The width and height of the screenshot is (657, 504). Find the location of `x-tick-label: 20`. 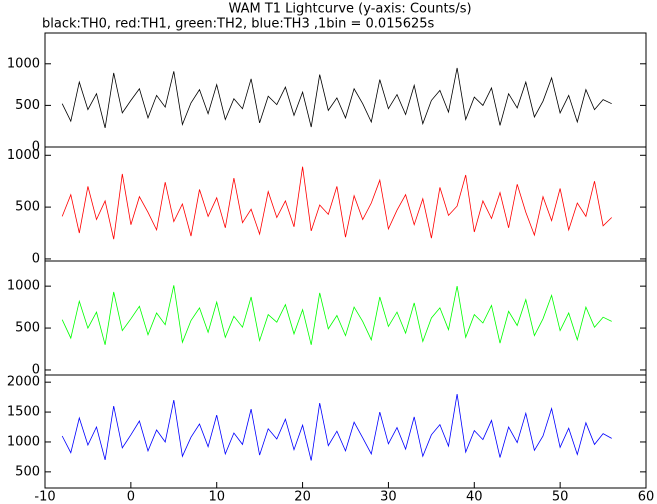

x-tick-label: 20 is located at coordinates (302, 497).